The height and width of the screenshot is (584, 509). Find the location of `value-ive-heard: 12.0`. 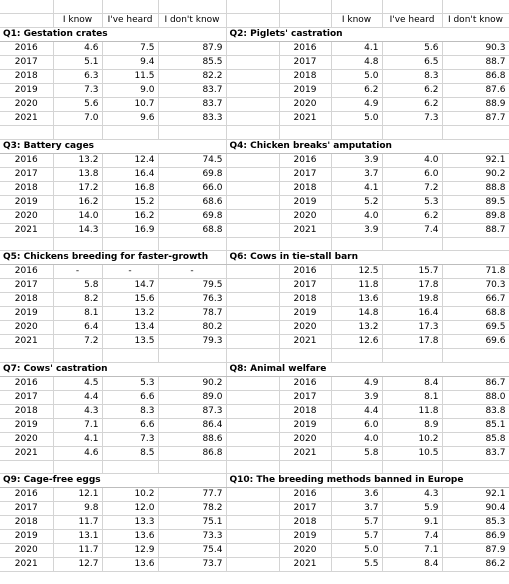

value-ive-heard: 12.0 is located at coordinates (130, 509).